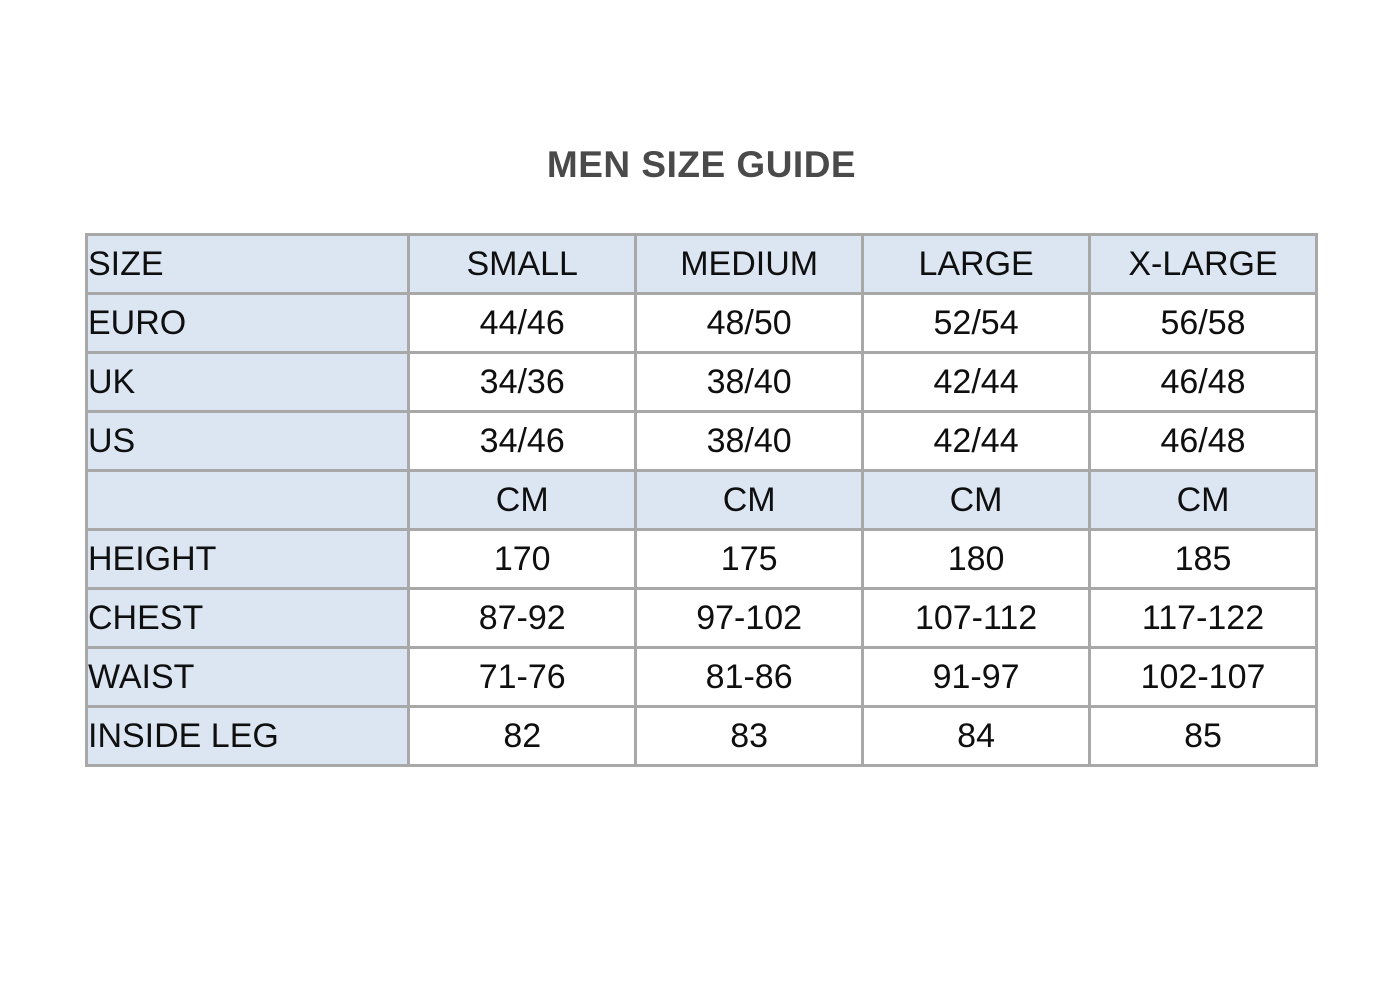 Image resolution: width=1381 pixels, height=995 pixels. I want to click on size-header-row: SIZE SMALL MEDIUM LARGE X-LARGE, so click(701, 264).